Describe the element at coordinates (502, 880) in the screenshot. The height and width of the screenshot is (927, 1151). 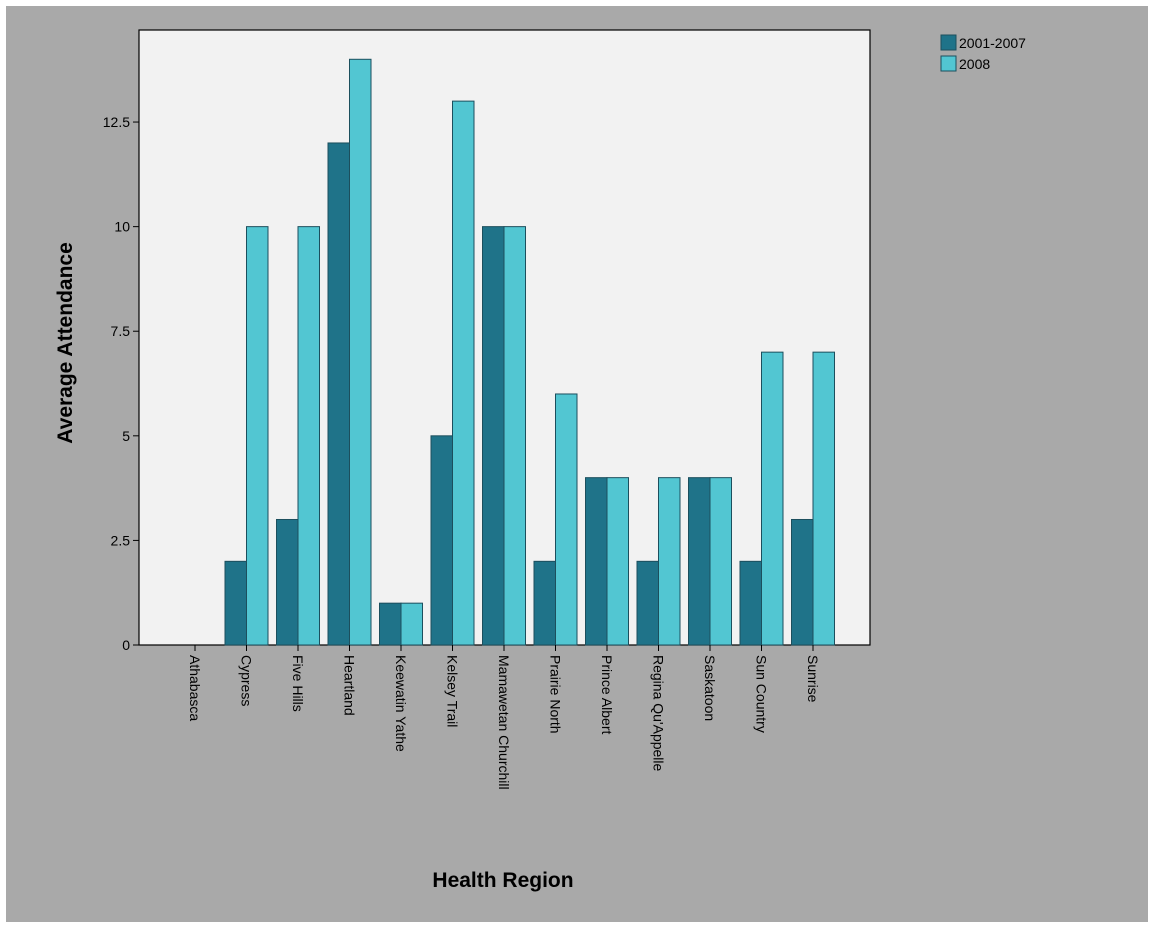
I see `x-axis-title: Health Region` at that location.